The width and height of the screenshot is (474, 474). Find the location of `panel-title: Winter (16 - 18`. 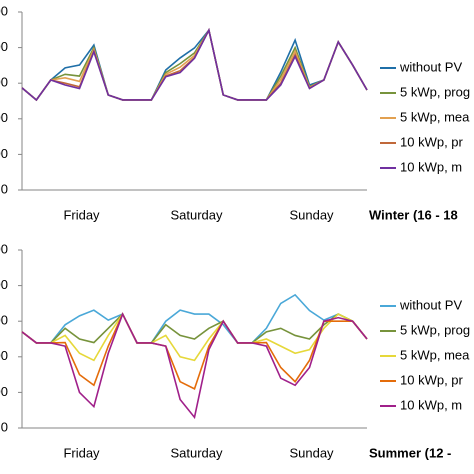

panel-title: Winter (16 - 18 is located at coordinates (413, 214).